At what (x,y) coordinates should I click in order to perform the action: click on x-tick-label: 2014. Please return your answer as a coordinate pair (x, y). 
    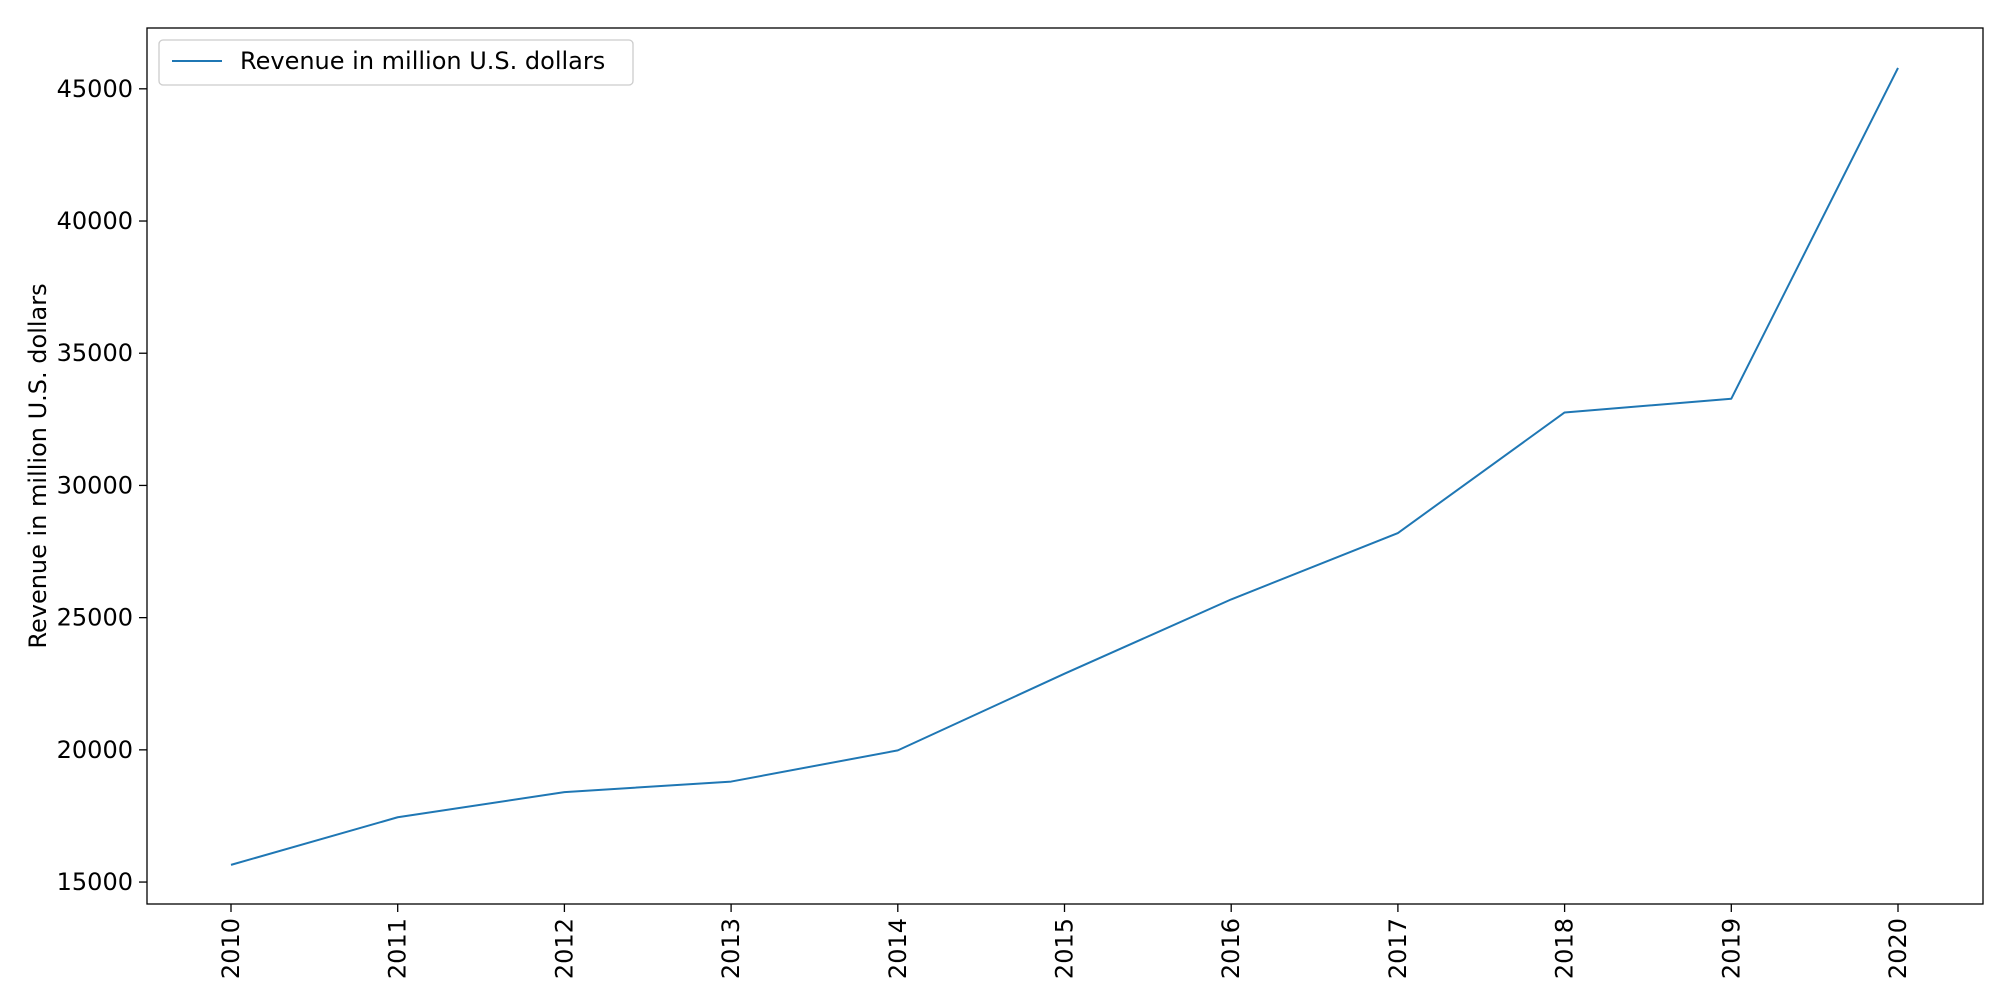
    Looking at the image, I should click on (898, 948).